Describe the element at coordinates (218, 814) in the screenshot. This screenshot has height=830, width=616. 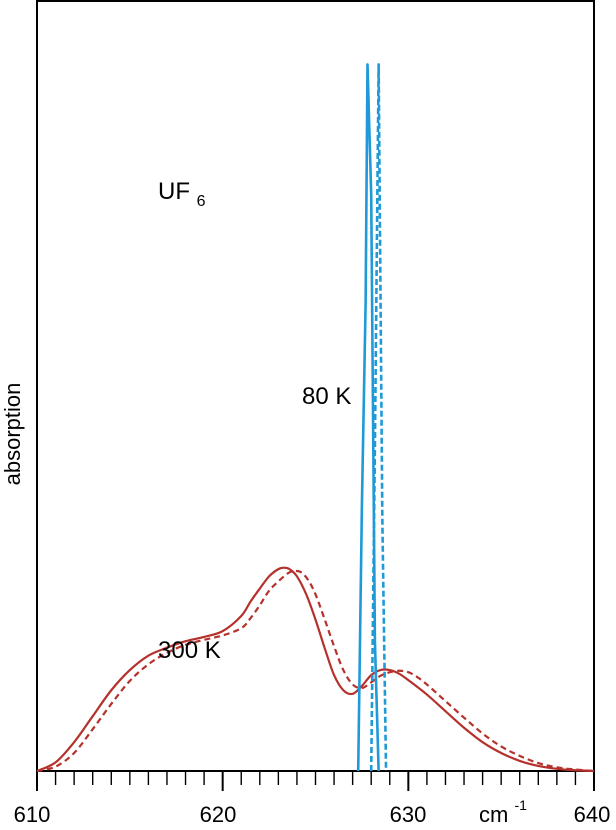
I see `tick-label-620: 620` at that location.